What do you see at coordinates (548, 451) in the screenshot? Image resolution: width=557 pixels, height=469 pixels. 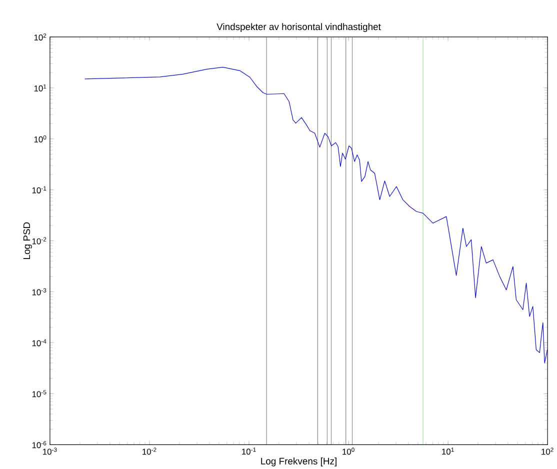 I see `x-tick-label: 10$^{2}$` at bounding box center [548, 451].